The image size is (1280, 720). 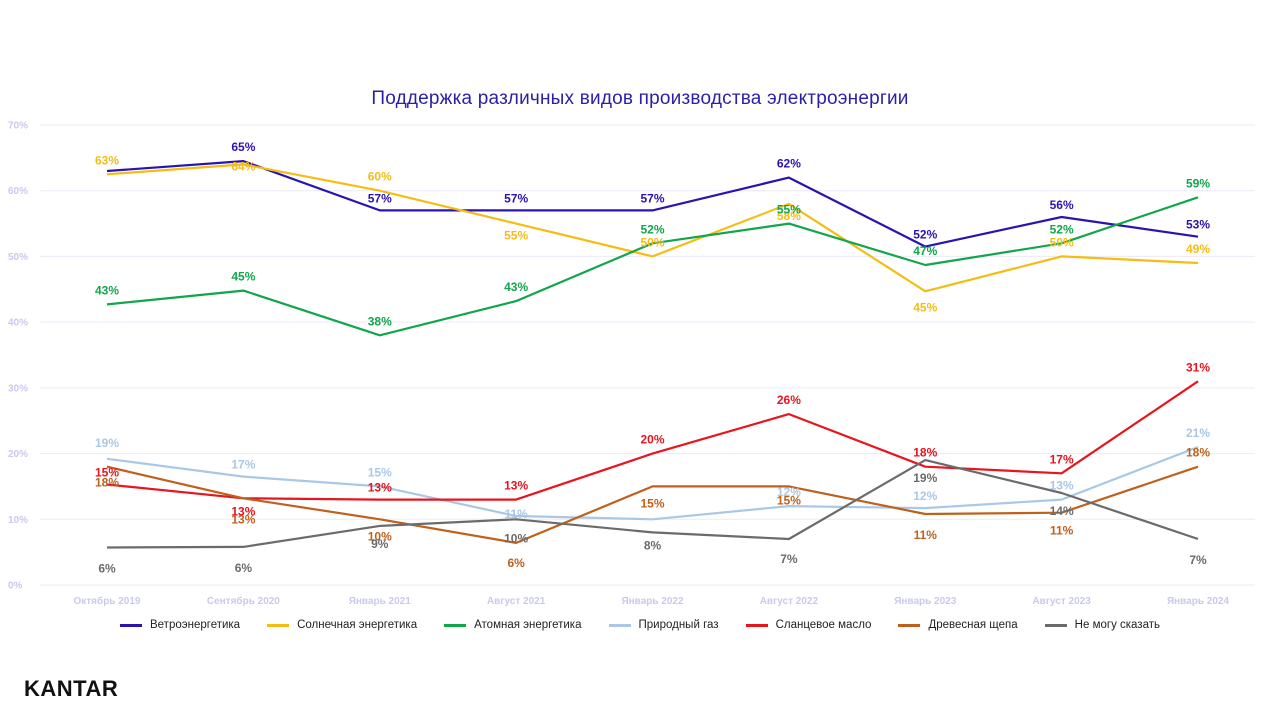 What do you see at coordinates (789, 216) in the screenshot?
I see `data-label: 58%` at bounding box center [789, 216].